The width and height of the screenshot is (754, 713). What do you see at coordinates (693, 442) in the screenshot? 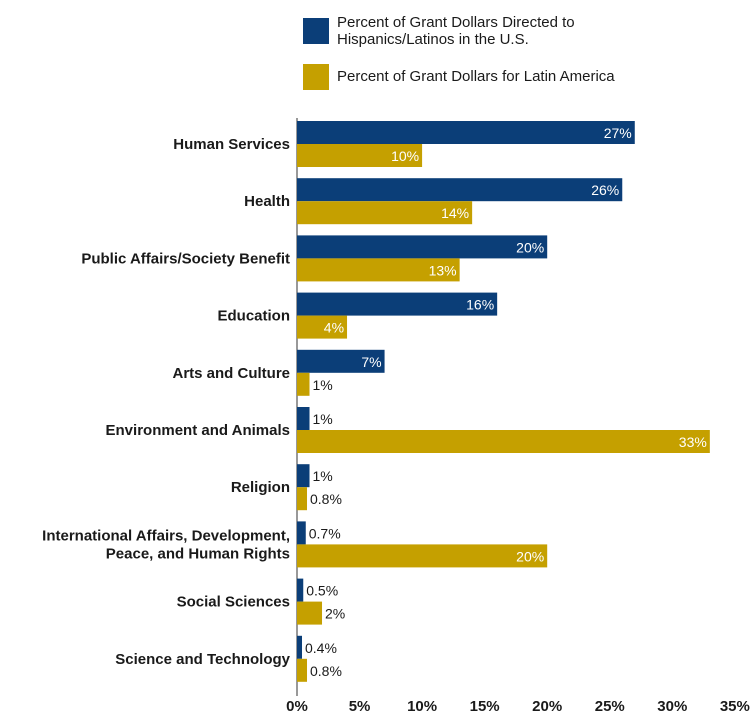
I see `data-label: 33%` at bounding box center [693, 442].